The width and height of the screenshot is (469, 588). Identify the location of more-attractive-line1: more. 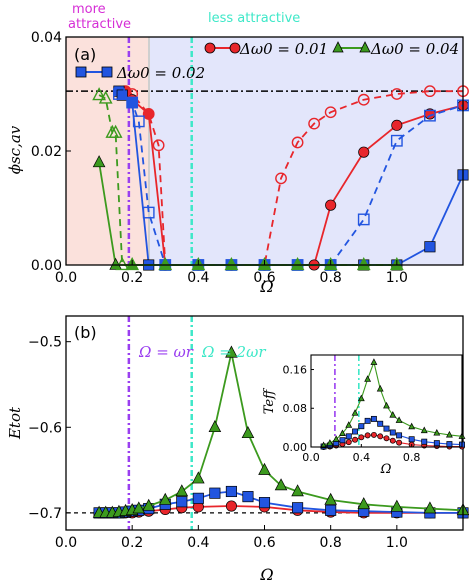
(89, 9).